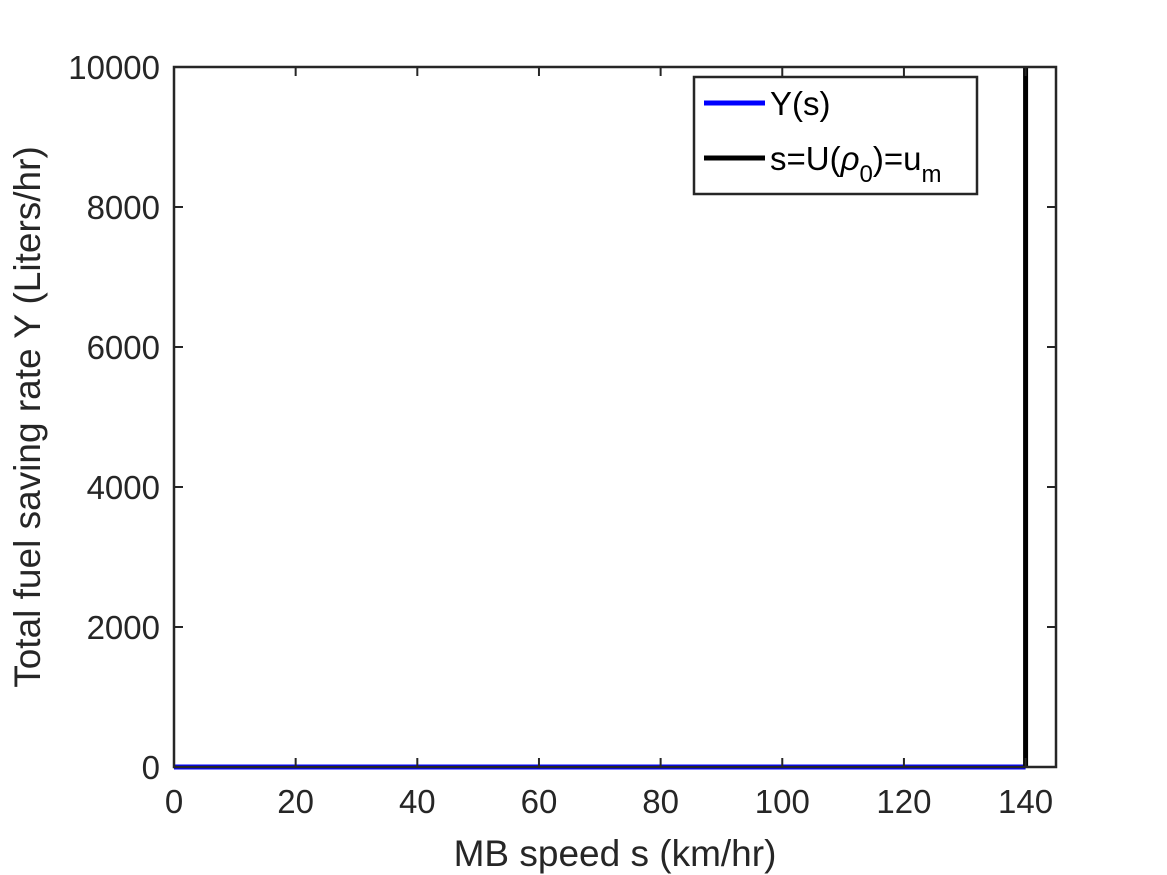 The image size is (1167, 875). What do you see at coordinates (660, 801) in the screenshot?
I see `x-tick-label: 80` at bounding box center [660, 801].